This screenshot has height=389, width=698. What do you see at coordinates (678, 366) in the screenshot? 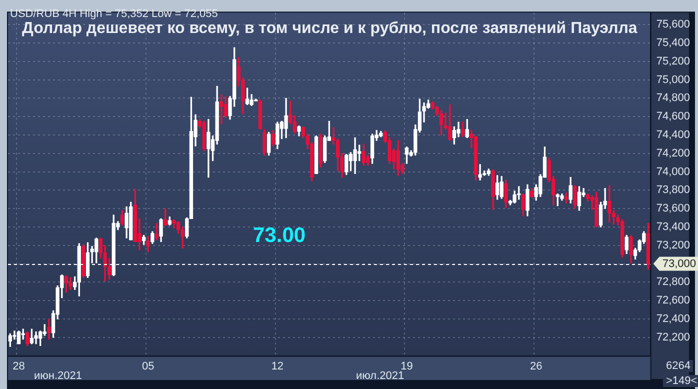
I see `text: 6264` at bounding box center [678, 366].